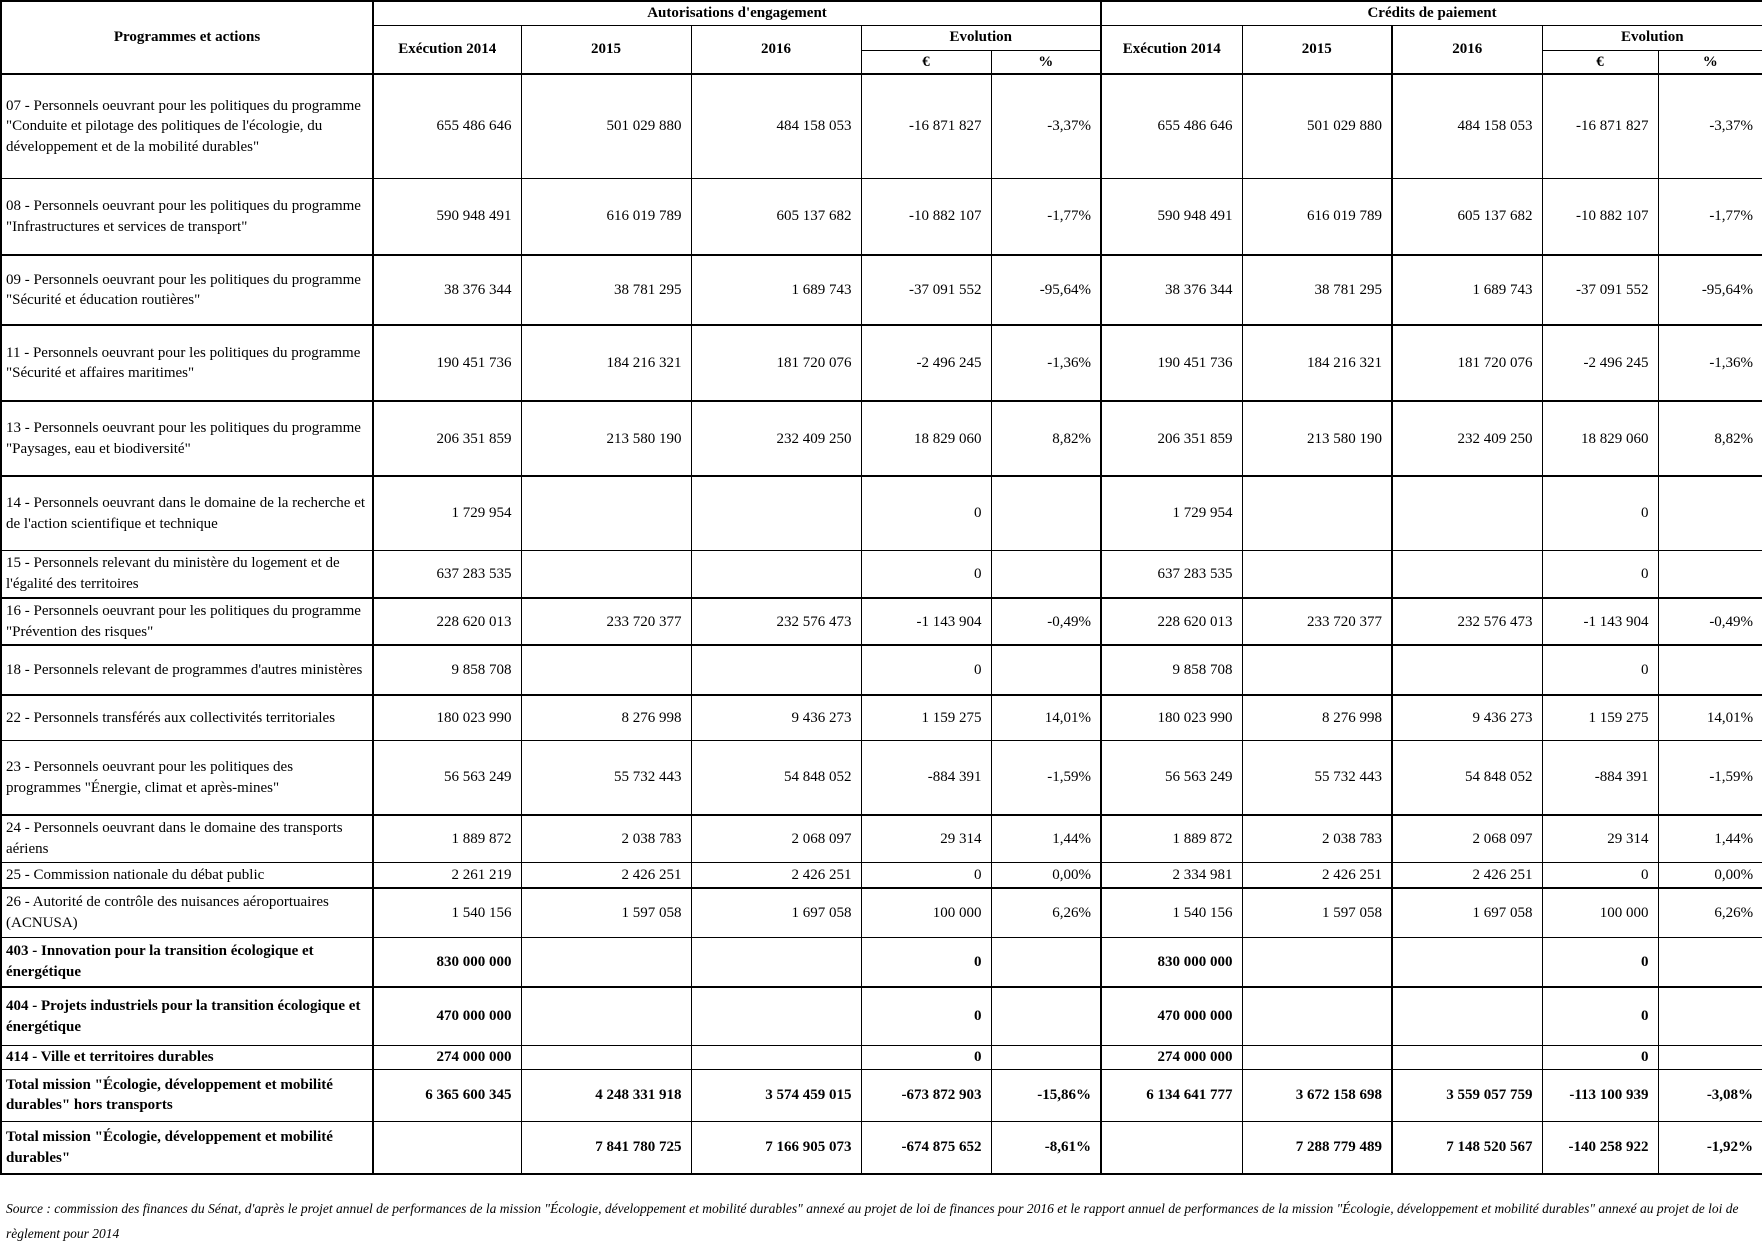  I want to click on cp-evolution-pct-value: -1,77%, so click(1709, 216).